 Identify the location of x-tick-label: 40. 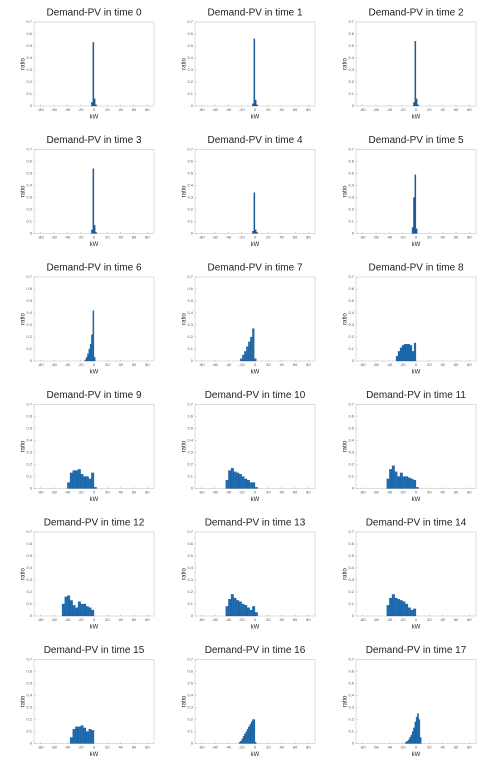
(281, 492).